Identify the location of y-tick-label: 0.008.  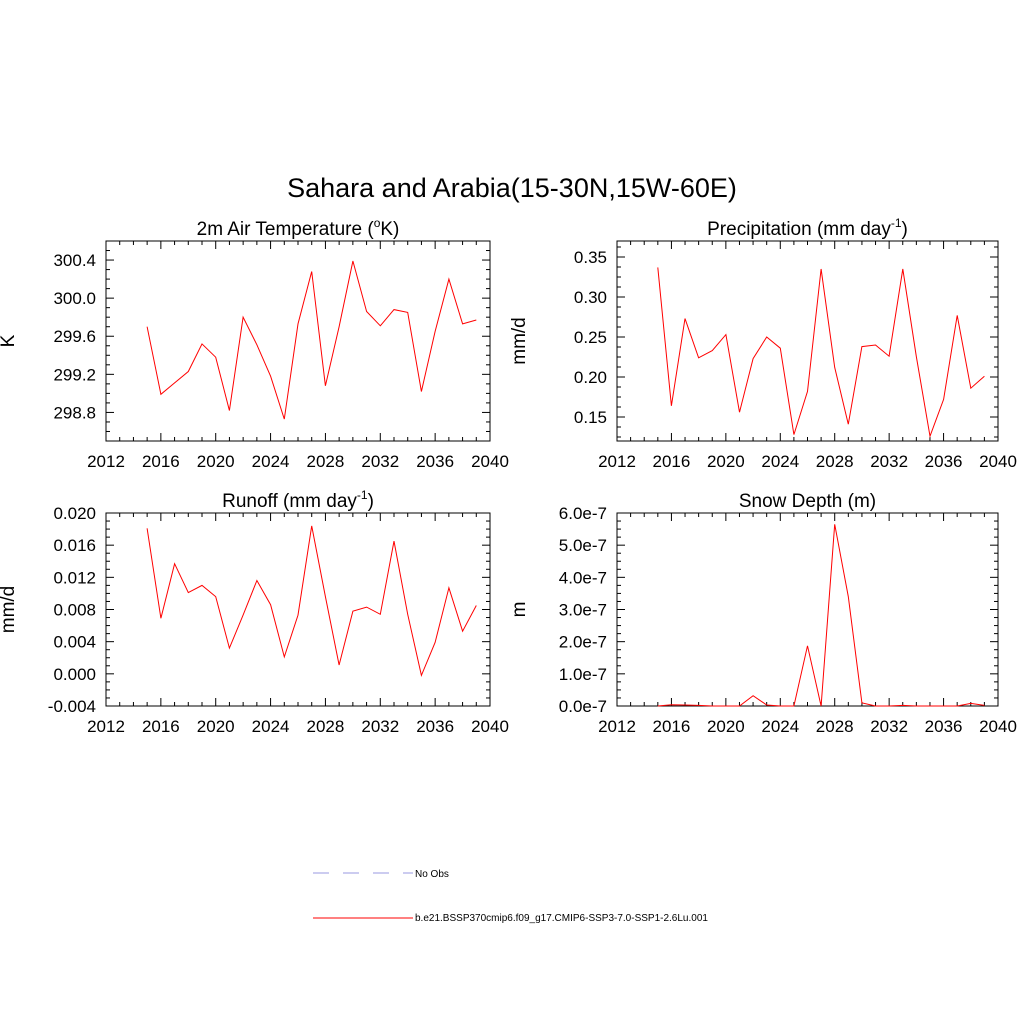
(74, 610).